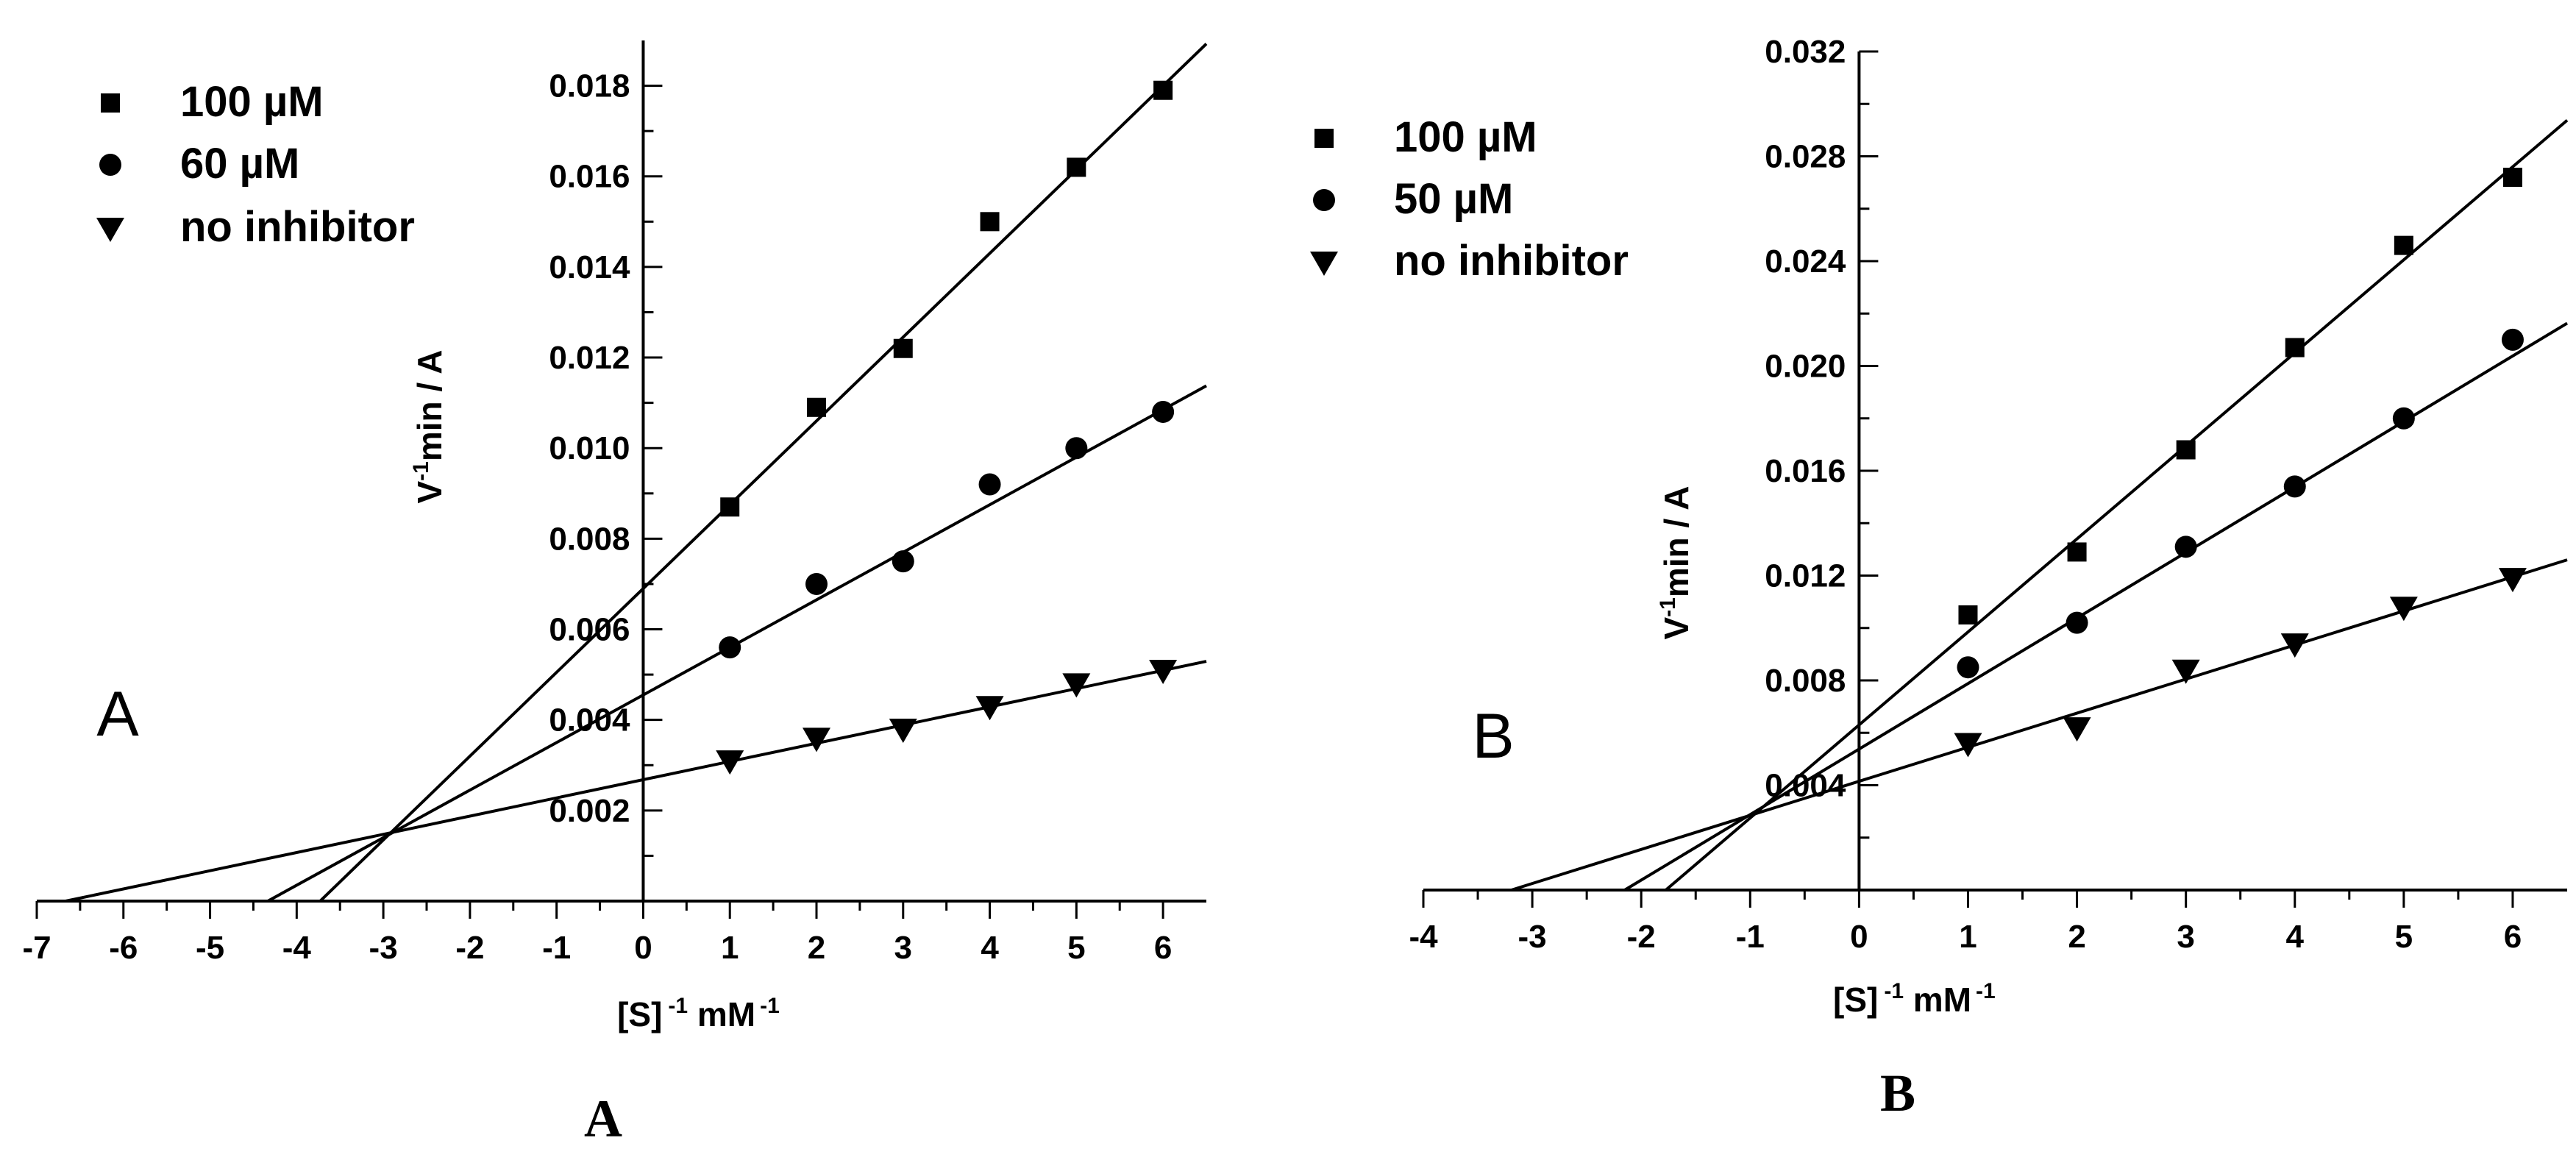 This screenshot has width=2576, height=1160. What do you see at coordinates (1897, 1093) in the screenshot?
I see `panel-caption: B` at bounding box center [1897, 1093].